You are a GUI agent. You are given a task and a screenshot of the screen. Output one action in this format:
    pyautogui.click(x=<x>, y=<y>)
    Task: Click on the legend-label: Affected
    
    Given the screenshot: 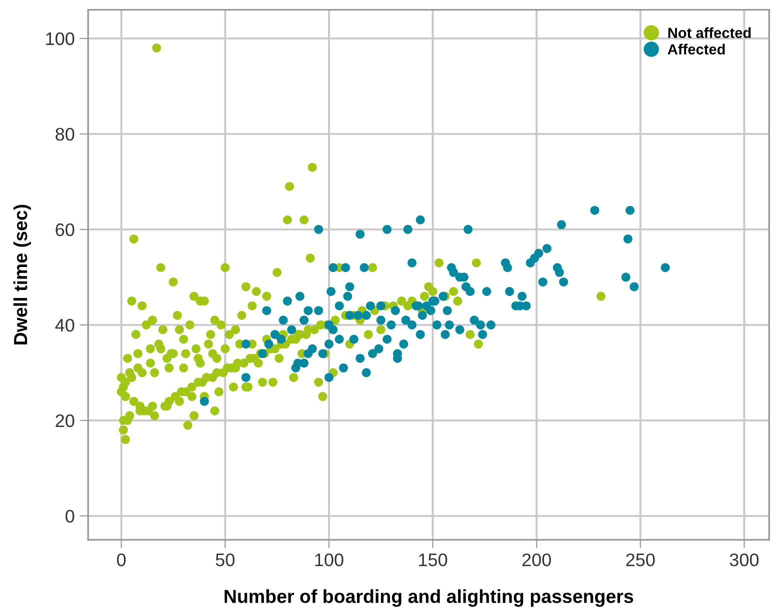 What is the action you would take?
    pyautogui.click(x=696, y=49)
    